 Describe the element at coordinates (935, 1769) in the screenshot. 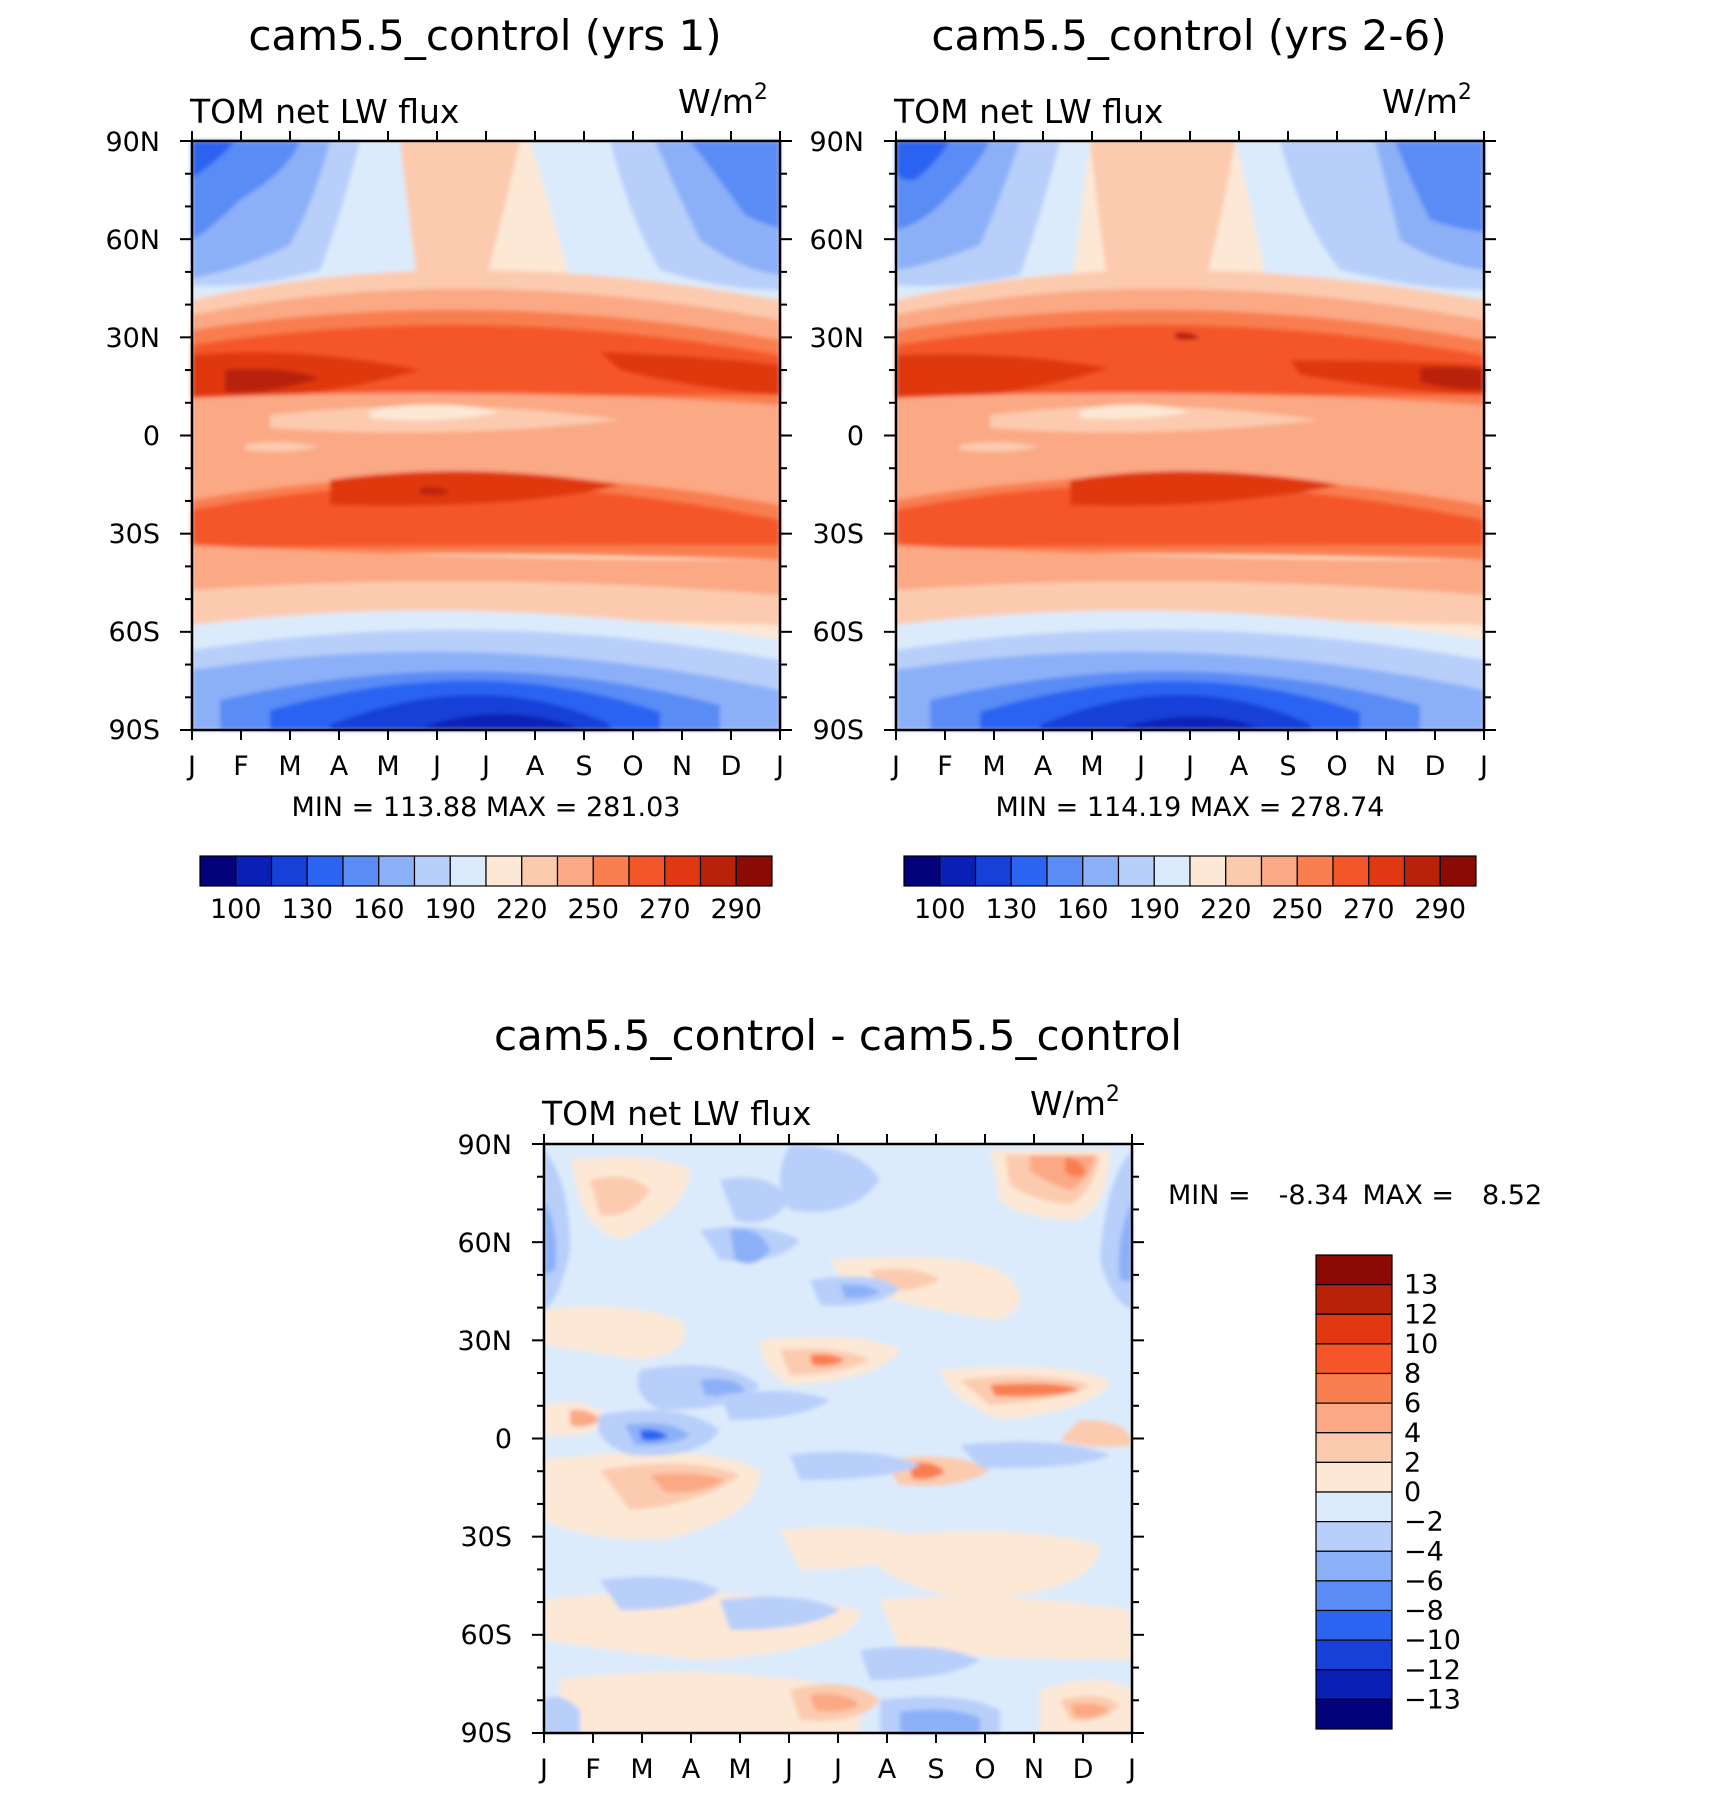

I see `x-tick-label: S` at that location.